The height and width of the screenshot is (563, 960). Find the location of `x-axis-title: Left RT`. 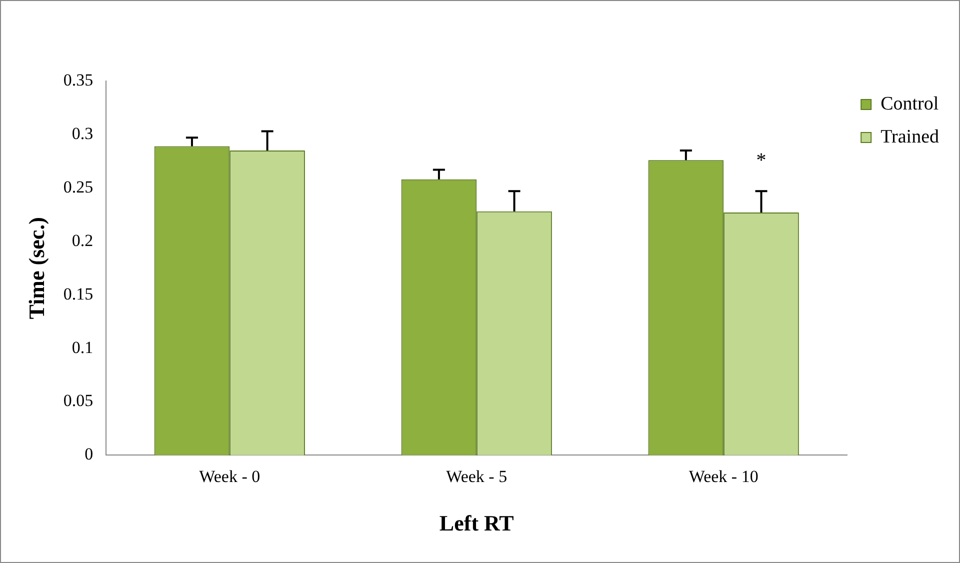

x-axis-title: Left RT is located at coordinates (476, 523).